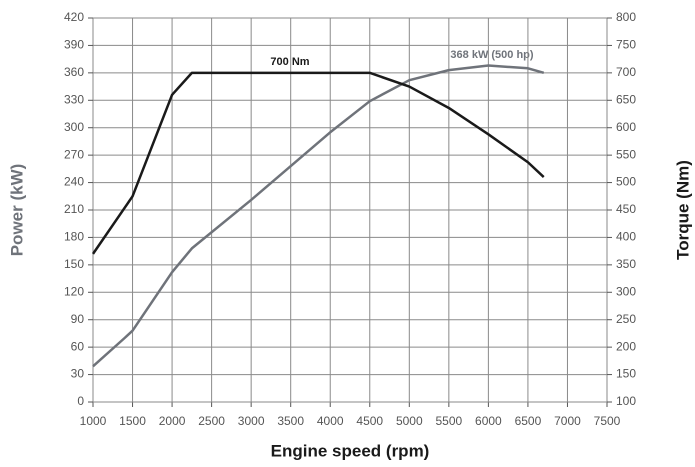 The image size is (695, 467). What do you see at coordinates (74, 291) in the screenshot?
I see `y-tick-label: 120` at bounding box center [74, 291].